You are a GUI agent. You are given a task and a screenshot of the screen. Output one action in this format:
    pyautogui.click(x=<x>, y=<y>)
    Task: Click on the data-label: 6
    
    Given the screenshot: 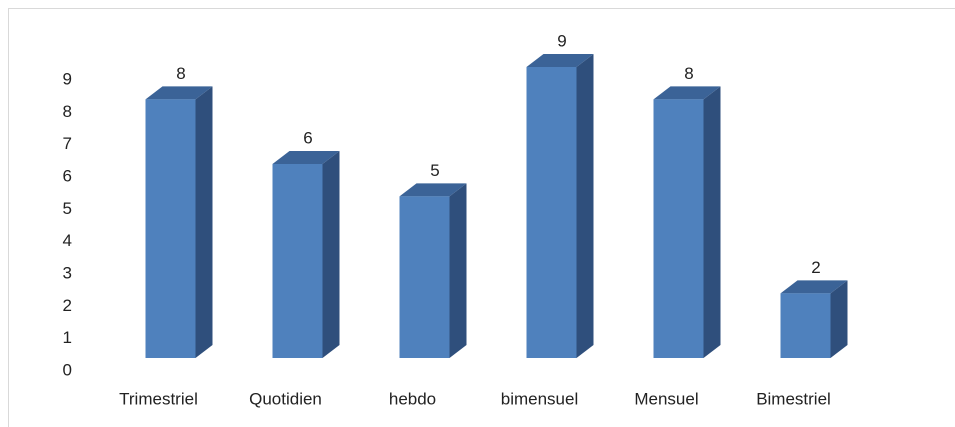 What is the action you would take?
    pyautogui.click(x=307, y=137)
    